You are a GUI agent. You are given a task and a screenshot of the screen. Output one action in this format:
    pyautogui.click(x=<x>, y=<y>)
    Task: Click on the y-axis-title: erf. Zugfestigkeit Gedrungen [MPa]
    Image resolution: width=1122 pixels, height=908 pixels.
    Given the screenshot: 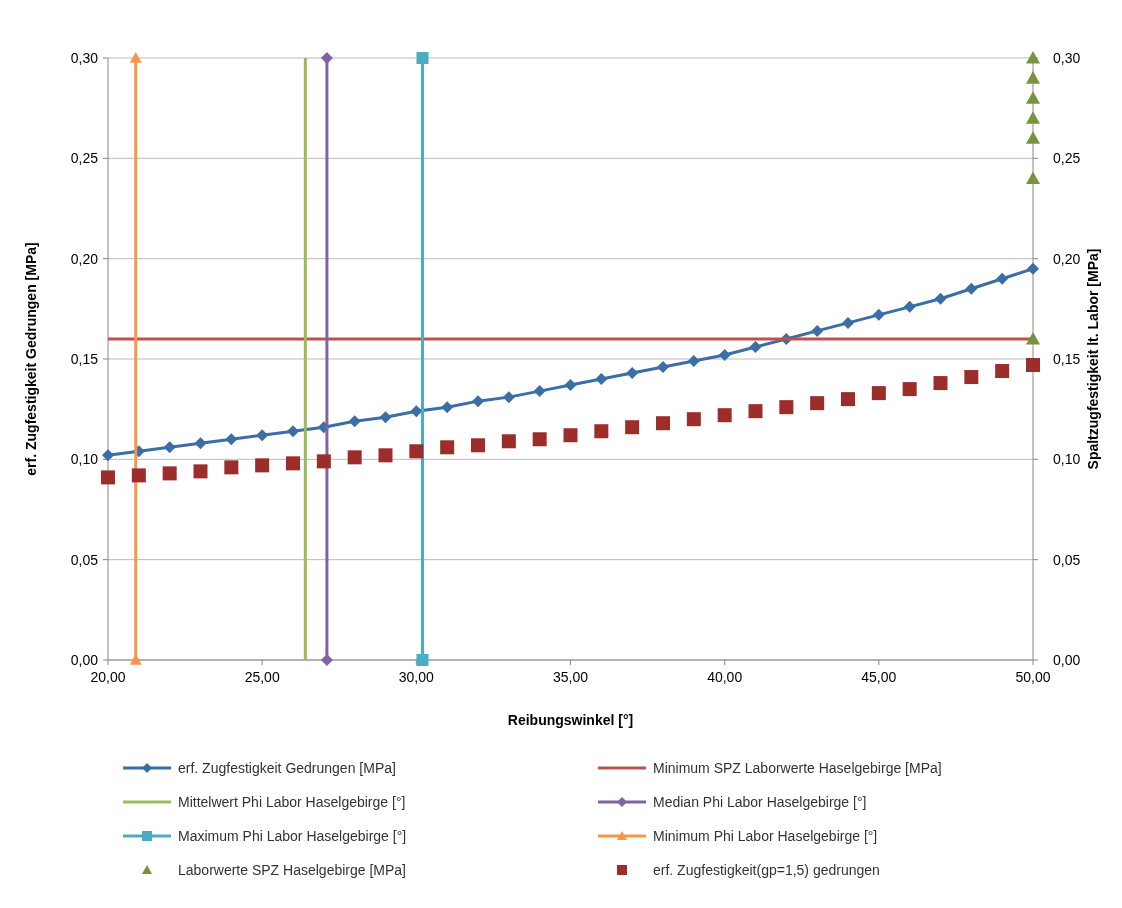 What is the action you would take?
    pyautogui.click(x=31, y=359)
    